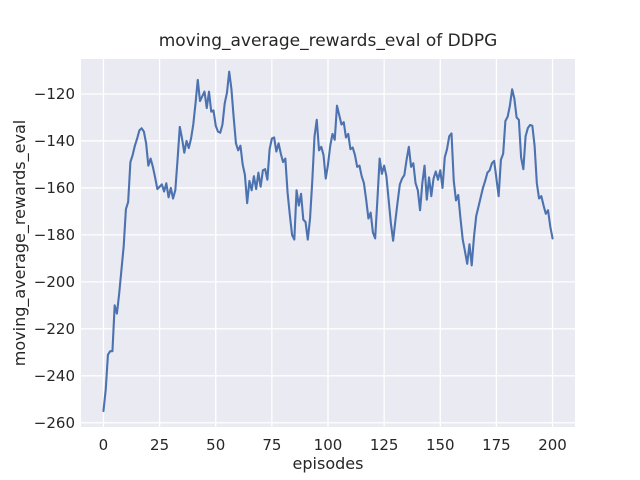  What do you see at coordinates (54, 282) in the screenshot?
I see `y-tick-label: −200` at bounding box center [54, 282].